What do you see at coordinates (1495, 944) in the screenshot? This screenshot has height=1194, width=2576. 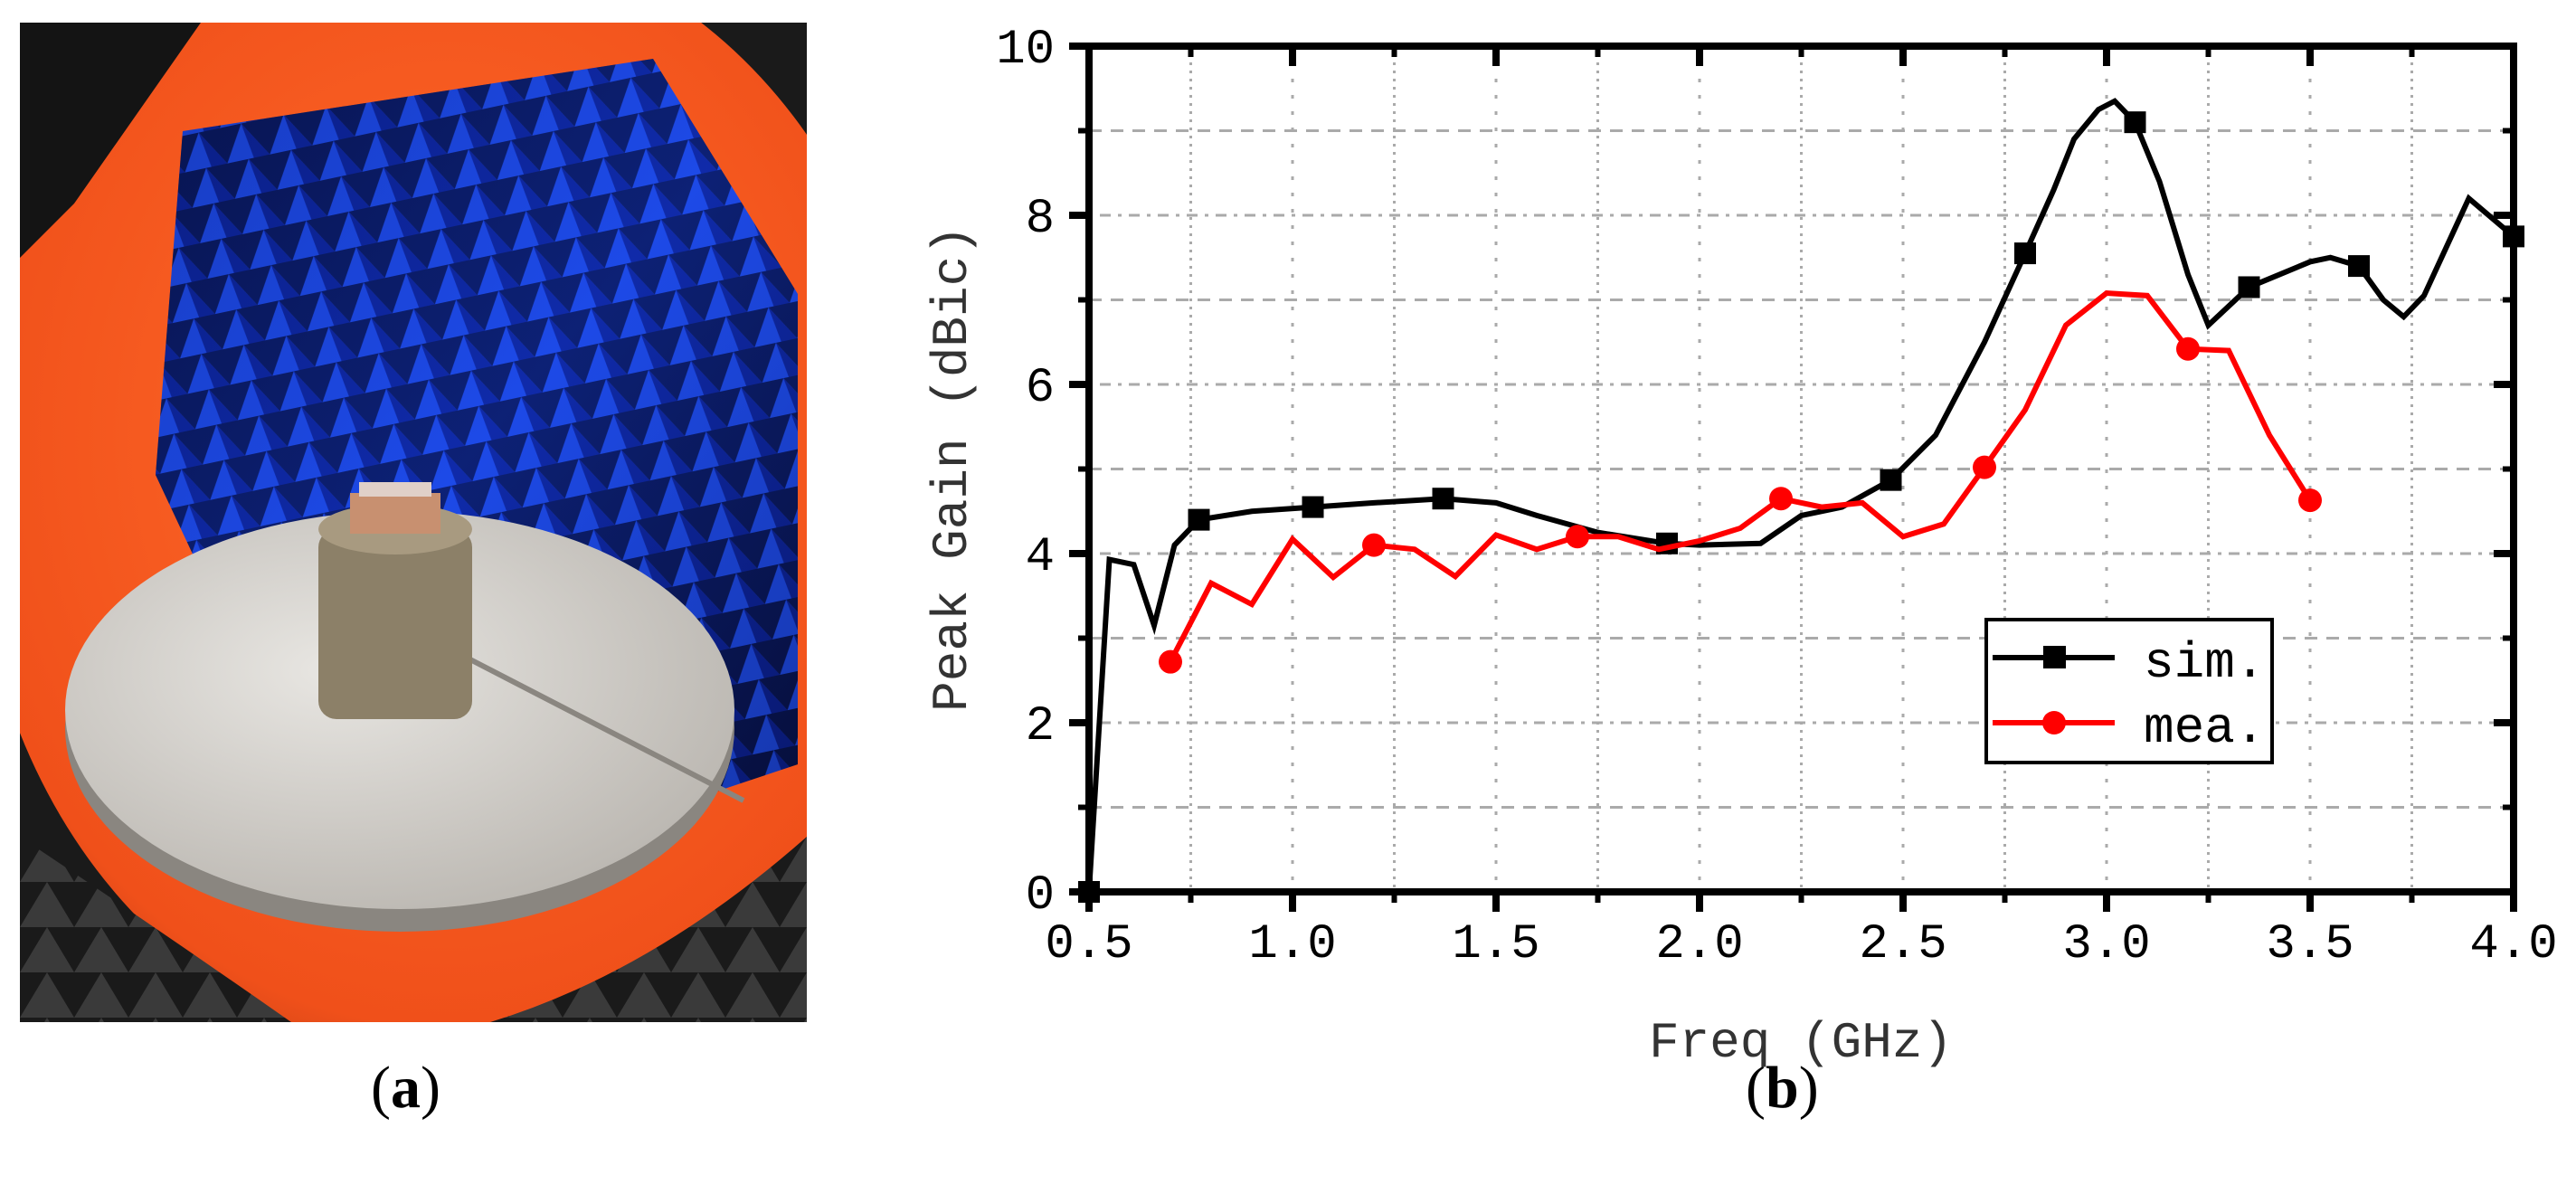 I see `x-tick-label: 1.5` at bounding box center [1495, 944].